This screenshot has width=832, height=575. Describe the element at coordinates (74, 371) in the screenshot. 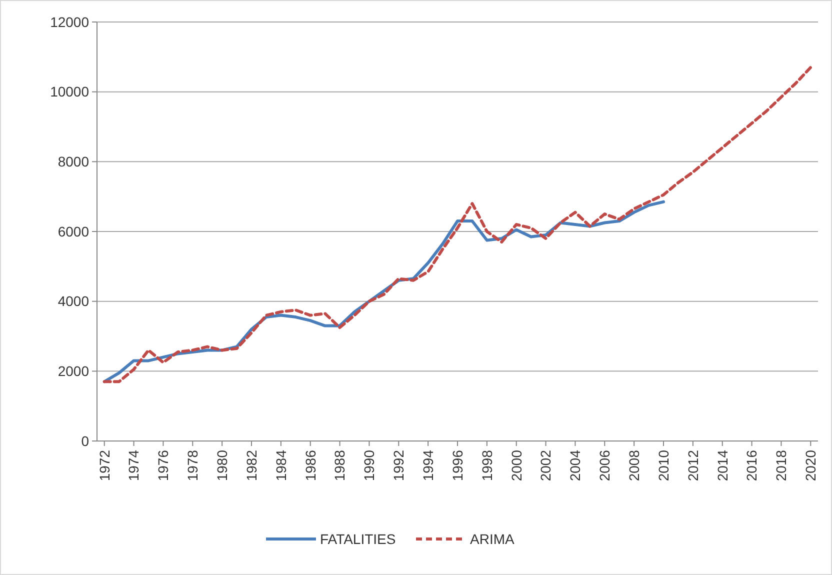

I see `y-tick-label: 2000` at that location.